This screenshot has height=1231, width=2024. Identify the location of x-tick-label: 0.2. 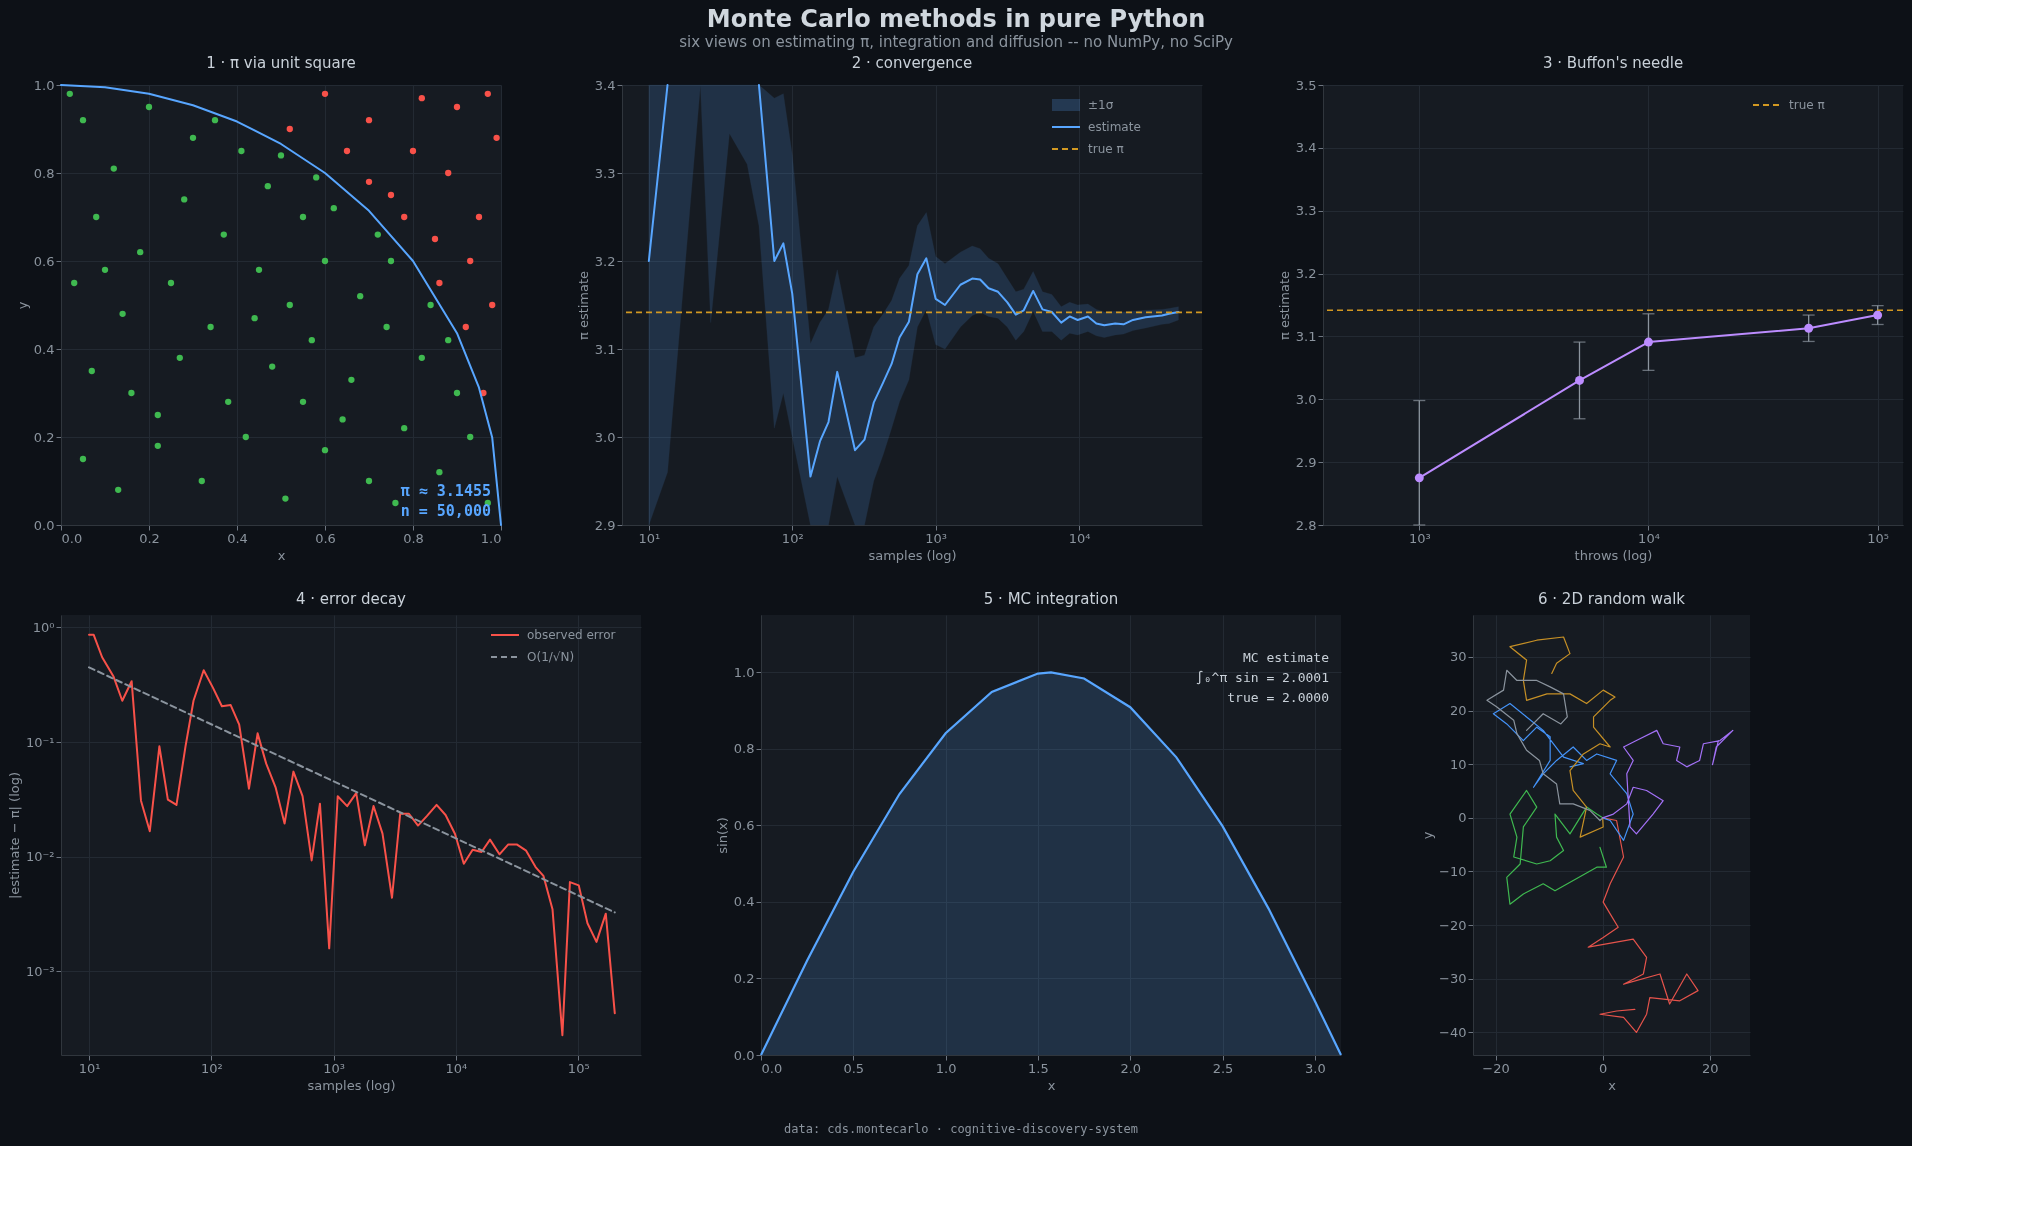
(149, 538).